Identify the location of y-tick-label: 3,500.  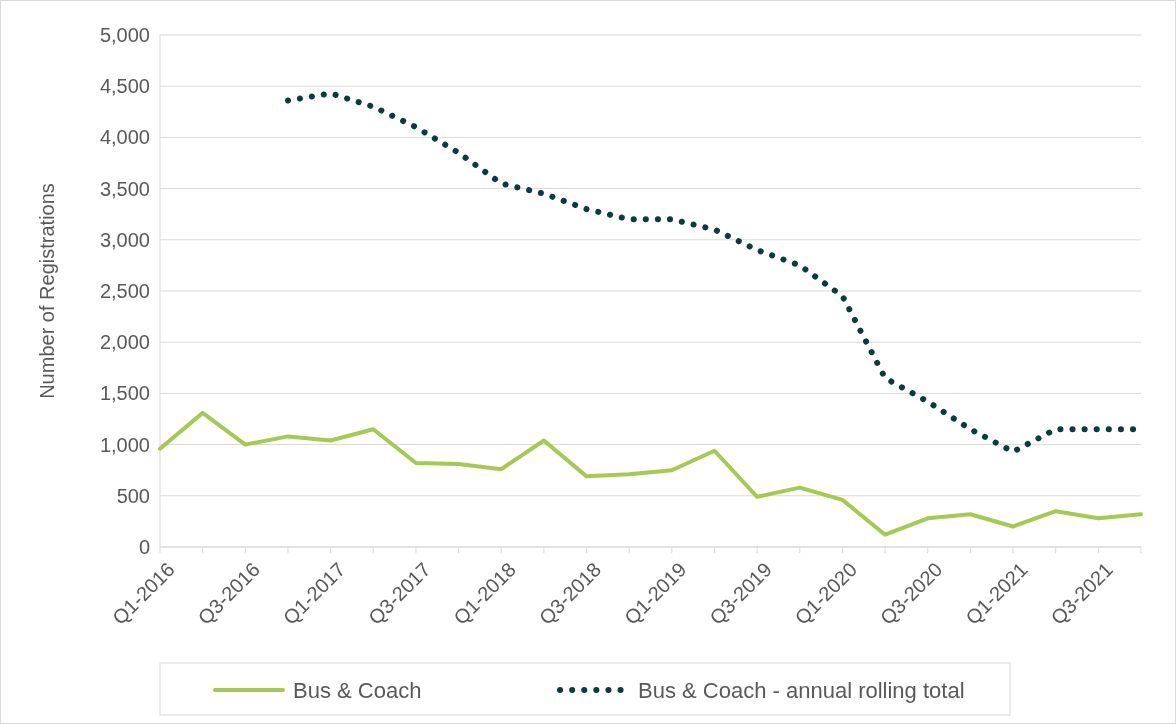
(124, 188).